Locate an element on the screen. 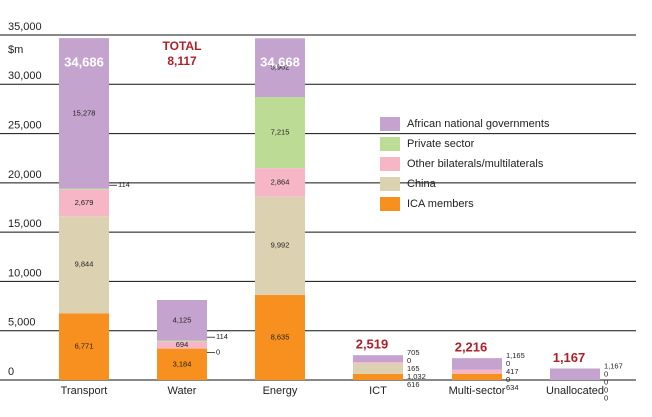 This screenshot has width=652, height=417. y-tick-label: 5,000 is located at coordinates (22, 323).